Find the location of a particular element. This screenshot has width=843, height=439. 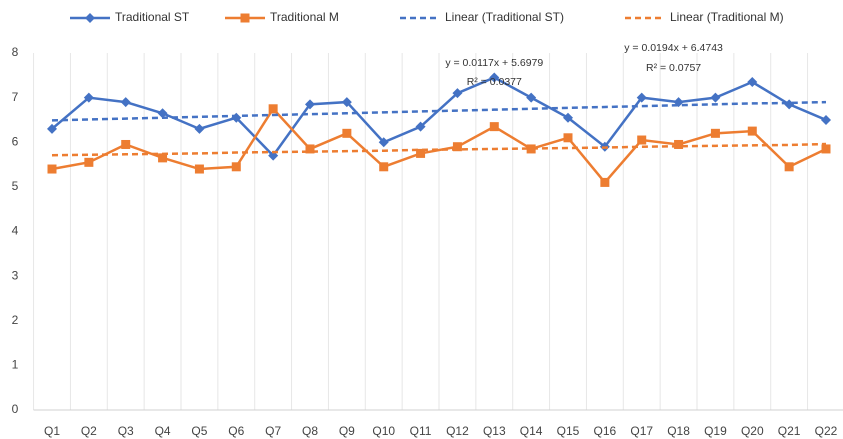

x-tick-label: Q15 is located at coordinates (568, 431).